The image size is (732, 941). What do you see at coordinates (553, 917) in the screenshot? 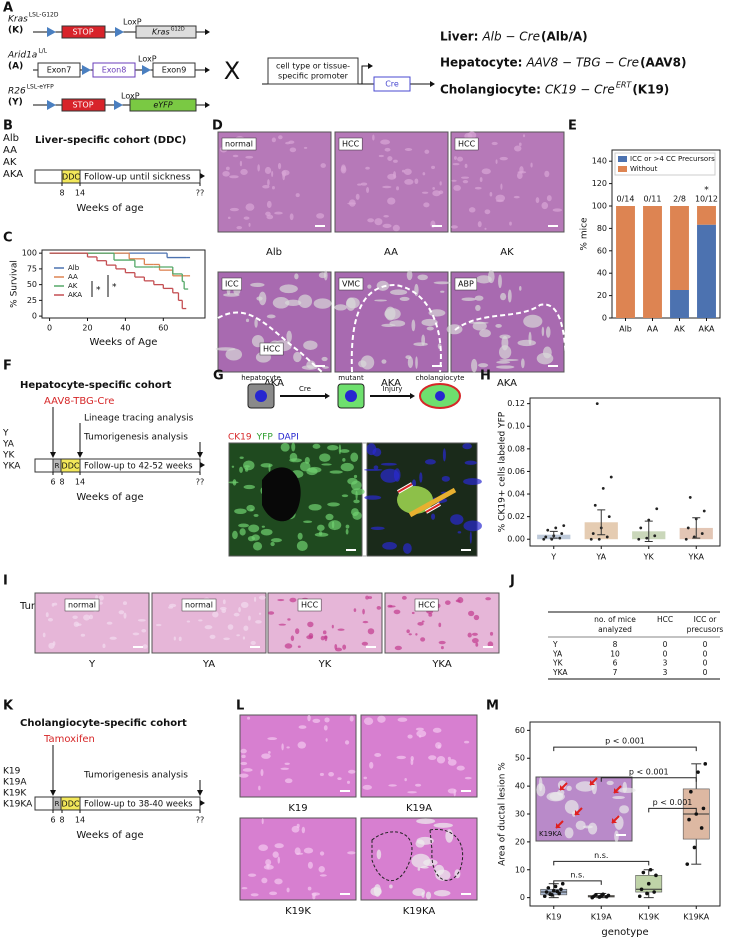
I see `x-tick-label: K19` at bounding box center [553, 917].